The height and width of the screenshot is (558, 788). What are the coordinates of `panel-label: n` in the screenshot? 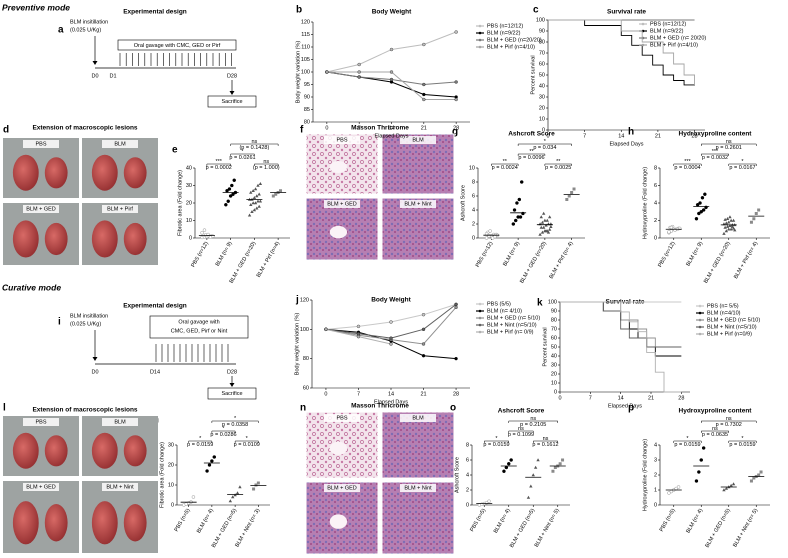 It's located at (303, 408).